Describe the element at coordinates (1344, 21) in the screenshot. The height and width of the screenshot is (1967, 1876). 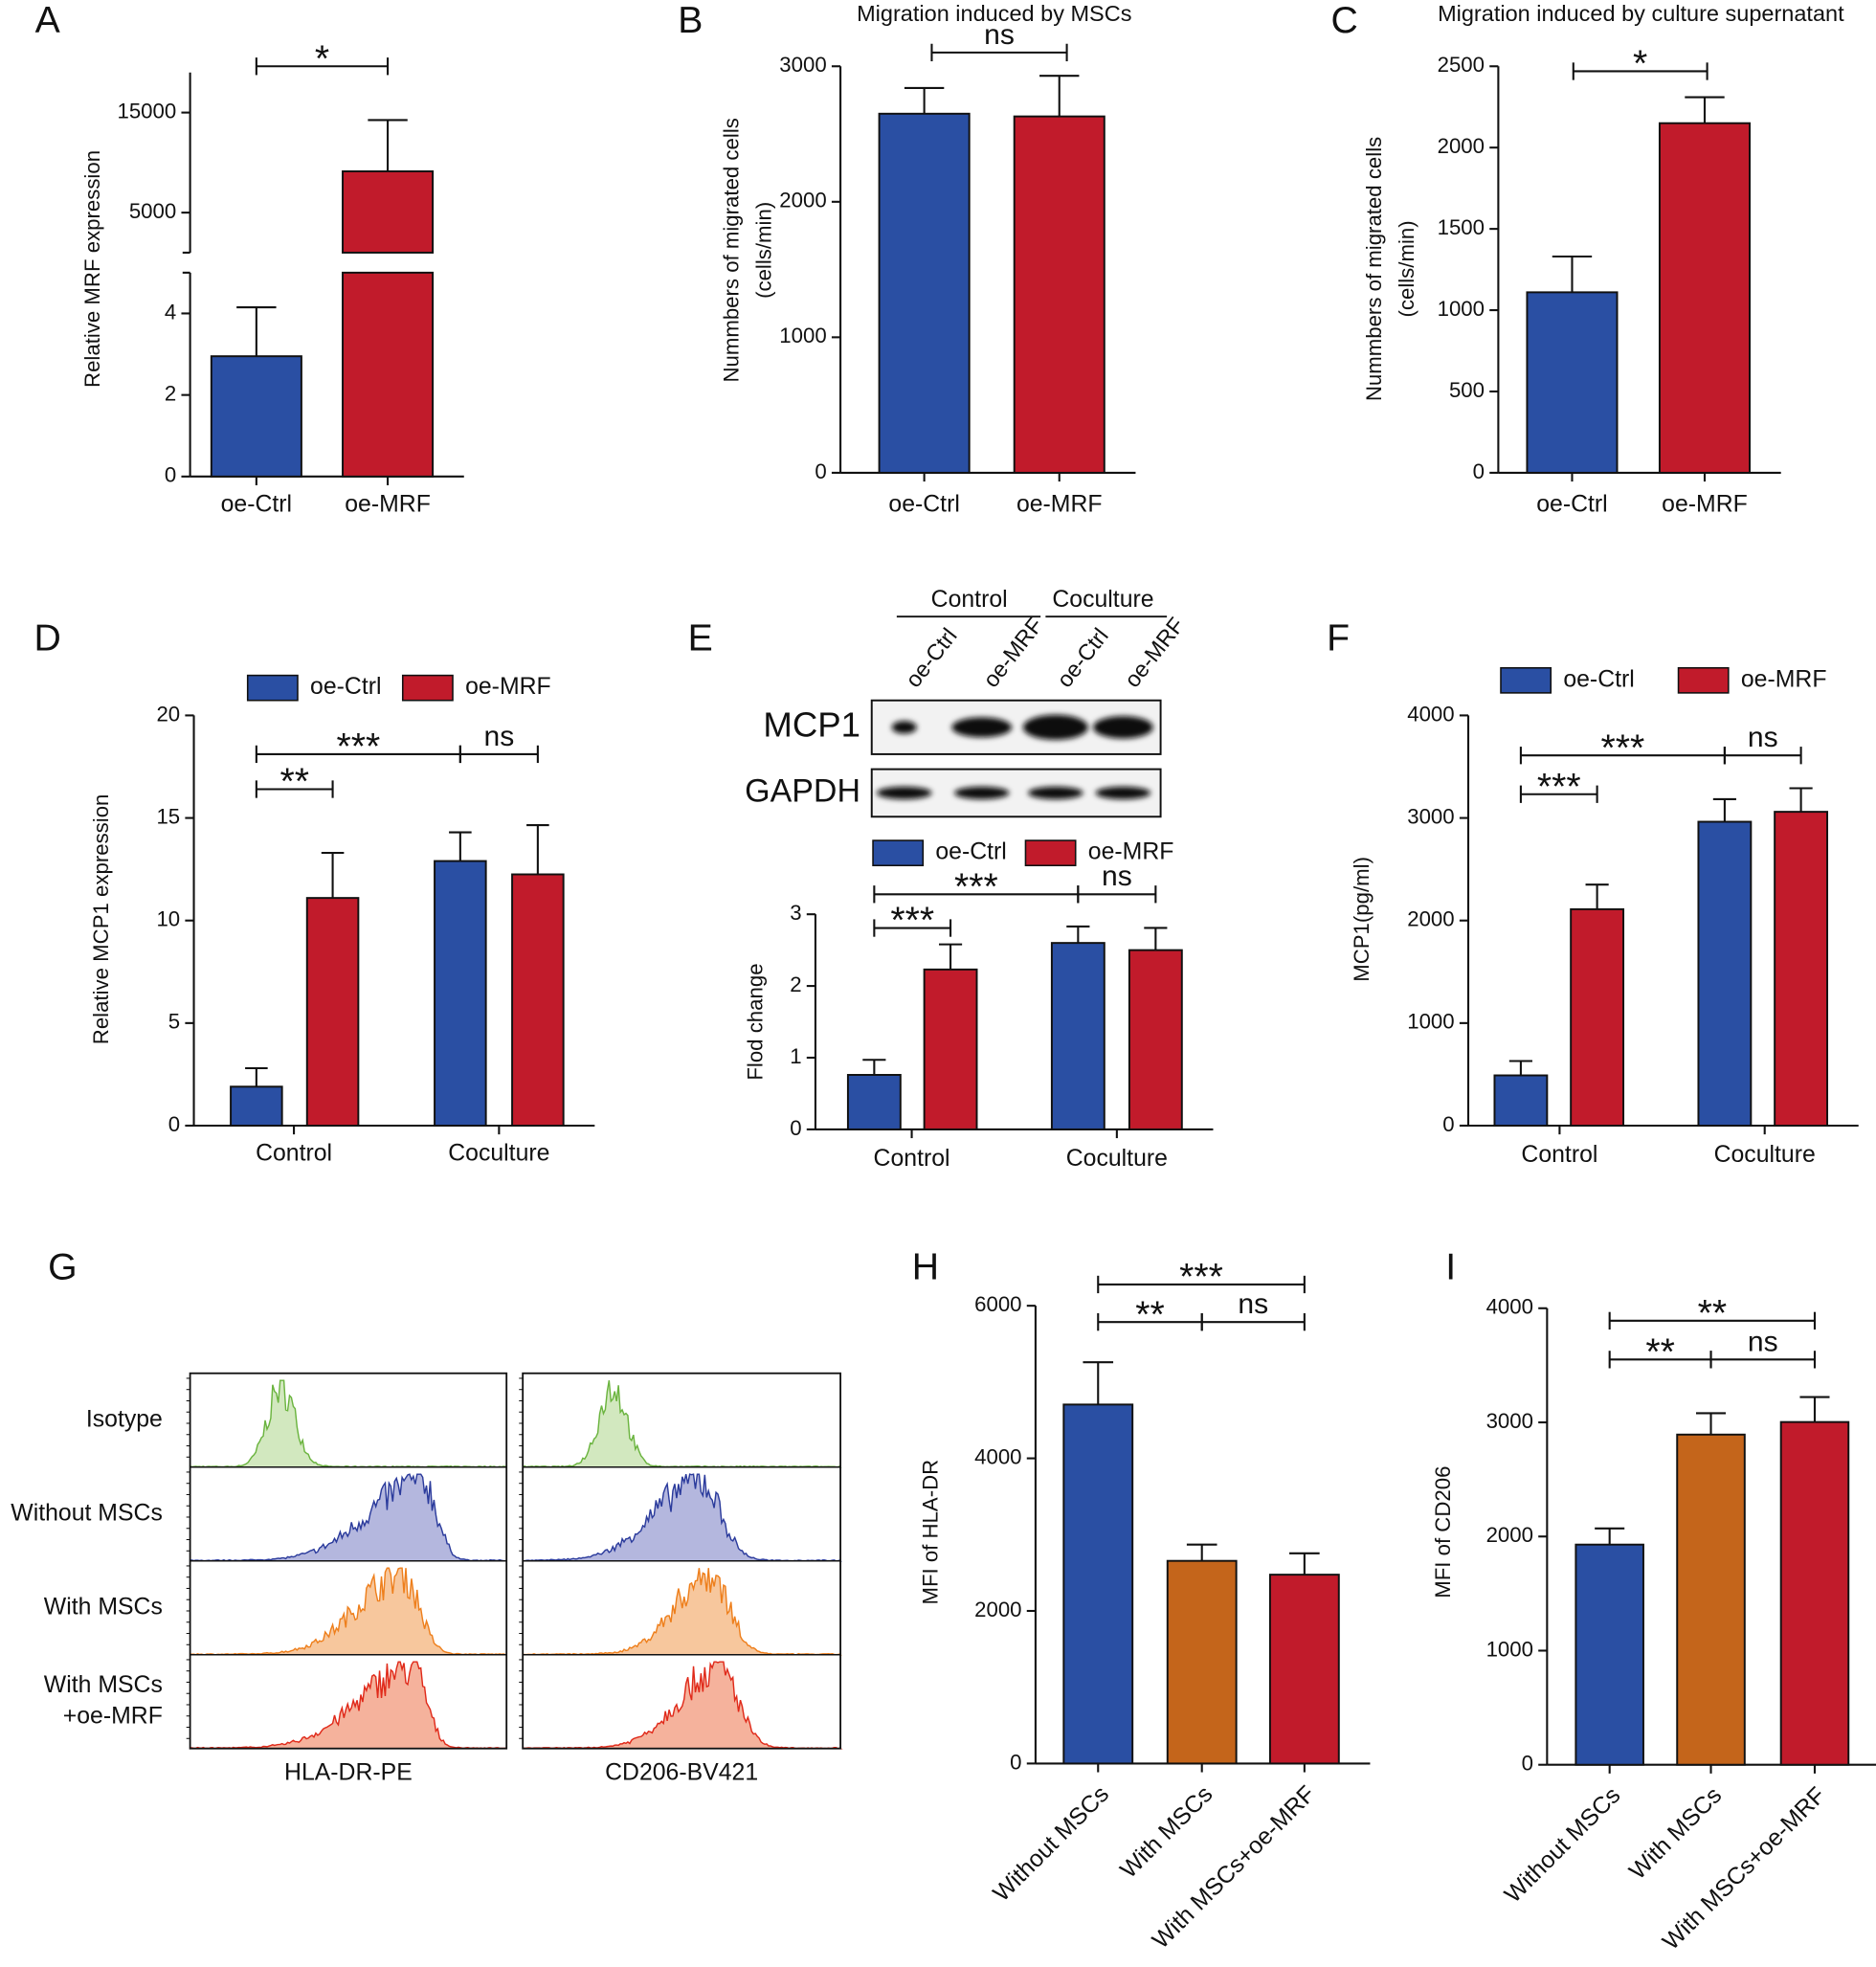
I see `panel-label: C` at that location.